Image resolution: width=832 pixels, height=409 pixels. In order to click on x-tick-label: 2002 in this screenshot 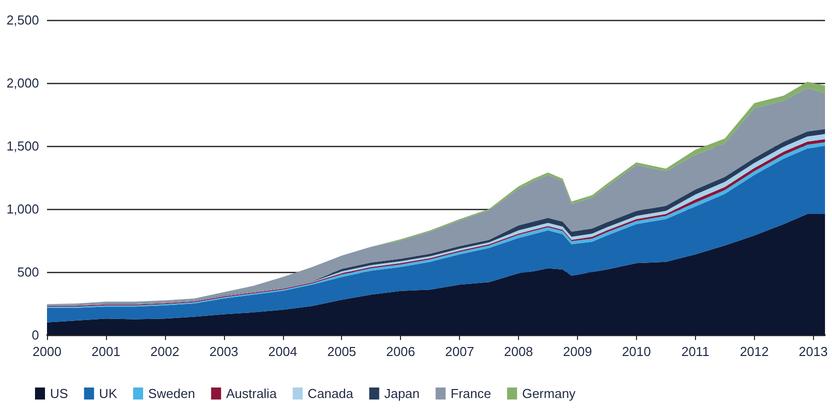, I will do `click(165, 351)`.